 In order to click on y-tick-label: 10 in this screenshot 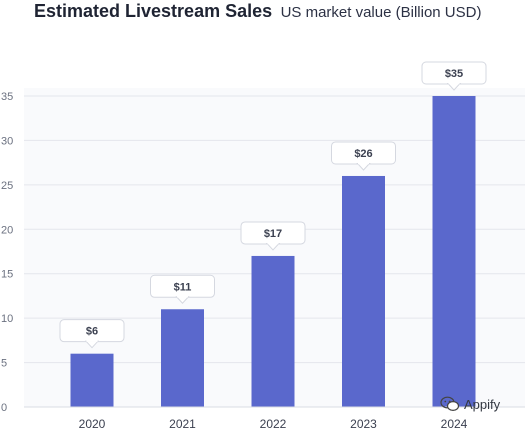, I will do `click(7, 319)`.